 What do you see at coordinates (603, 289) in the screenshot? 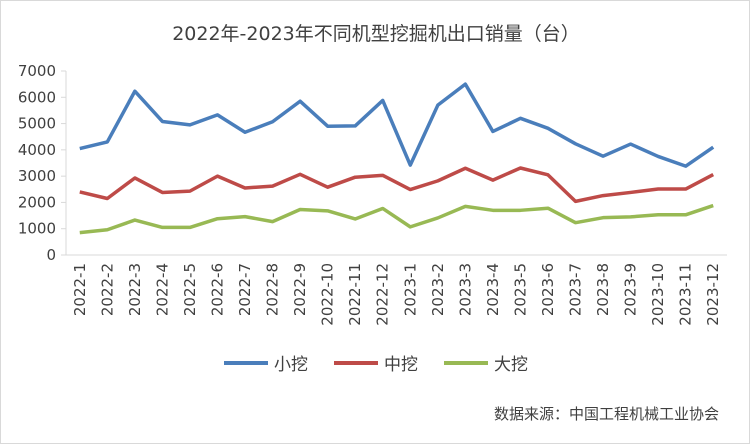
I see `x-tick-label: 2023-8` at bounding box center [603, 289].